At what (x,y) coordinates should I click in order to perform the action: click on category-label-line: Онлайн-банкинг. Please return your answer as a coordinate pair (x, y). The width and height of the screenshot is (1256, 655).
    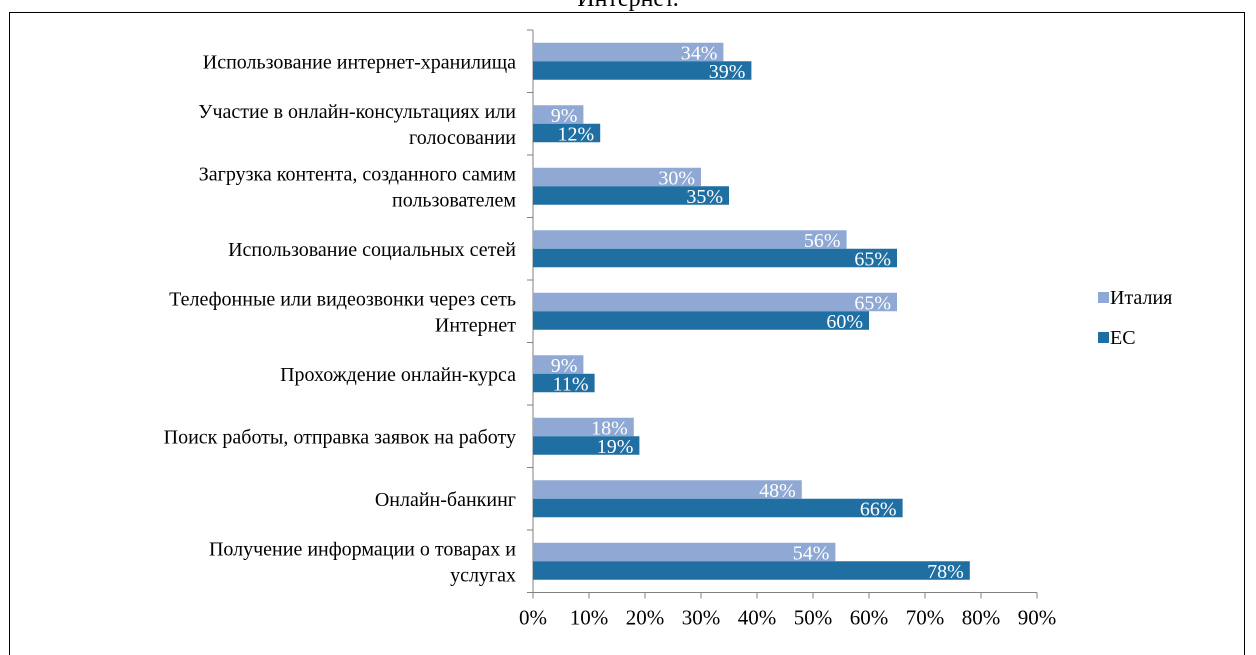
    Looking at the image, I should click on (445, 500).